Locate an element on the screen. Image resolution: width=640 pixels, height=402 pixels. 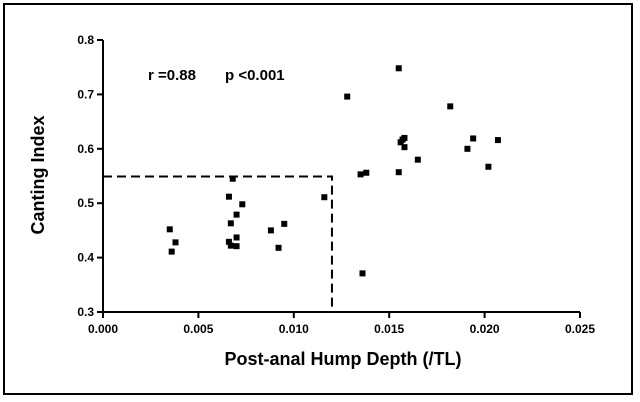
y-ticks: 0.3 0.4 0.5 0.6 0.7 0.8 is located at coordinates (90, 176).